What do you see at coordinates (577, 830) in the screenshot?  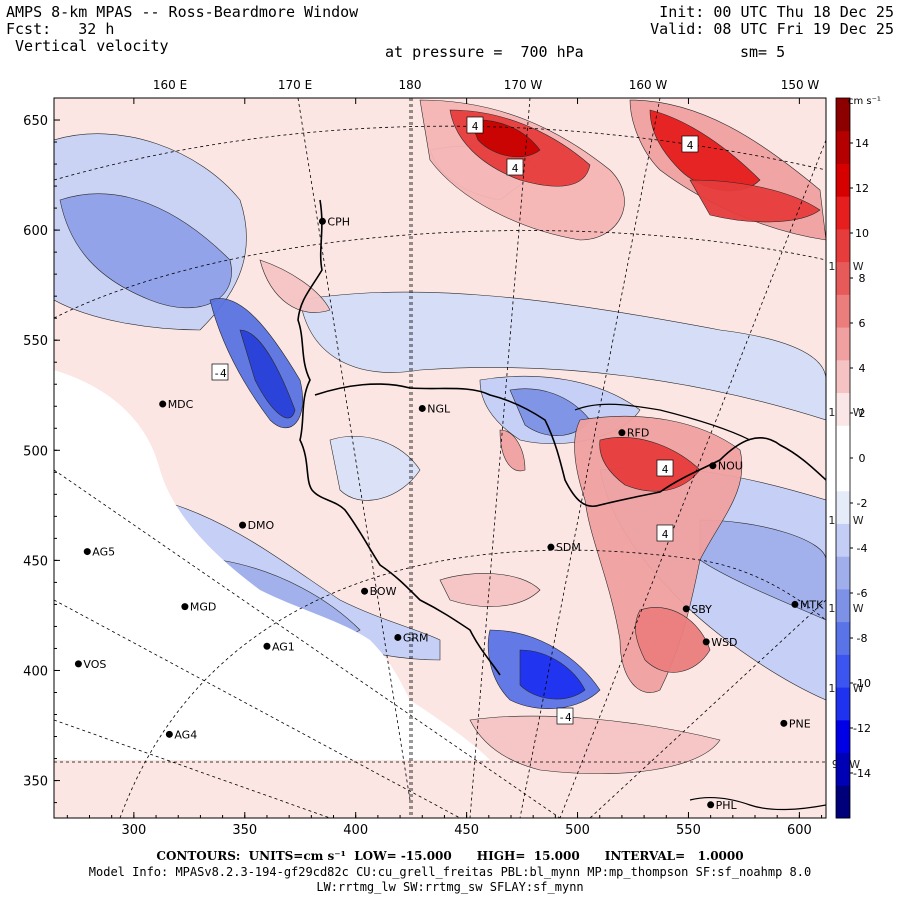 I see `x-tick-label: 500` at bounding box center [577, 830].